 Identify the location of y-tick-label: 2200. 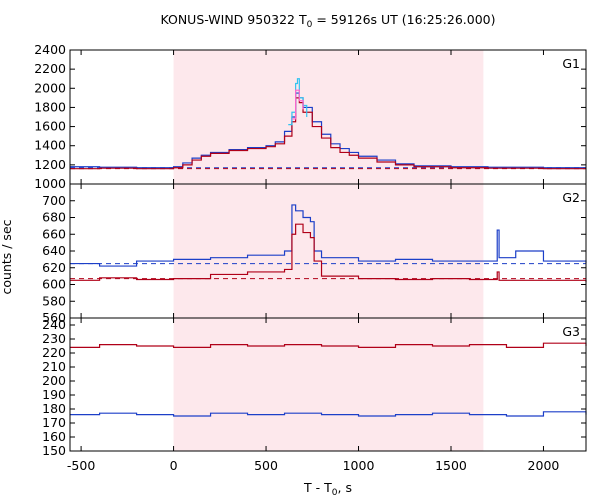
(50, 68).